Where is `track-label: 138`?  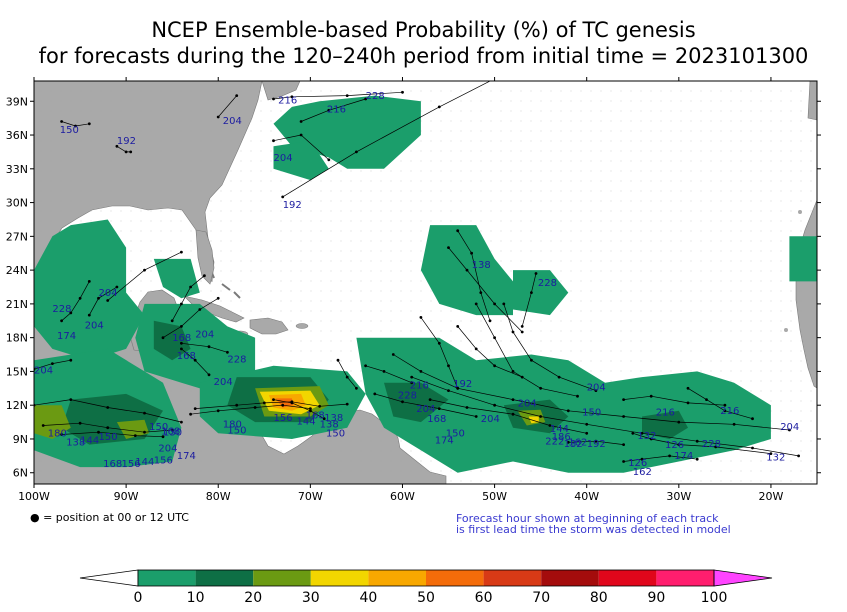
track-label: 138 is located at coordinates (75, 443).